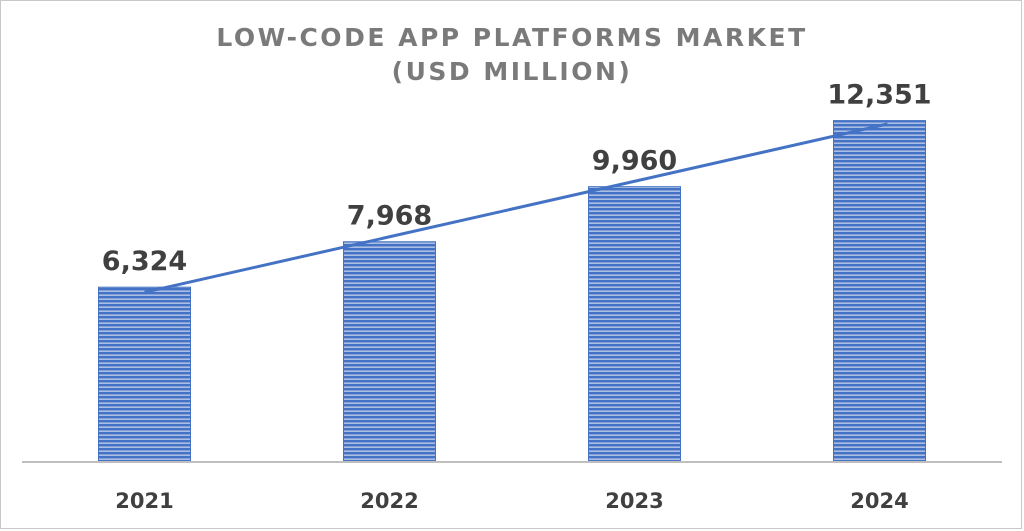 The width and height of the screenshot is (1024, 531). What do you see at coordinates (634, 501) in the screenshot?
I see `x-tick-label-2023: 2023` at bounding box center [634, 501].